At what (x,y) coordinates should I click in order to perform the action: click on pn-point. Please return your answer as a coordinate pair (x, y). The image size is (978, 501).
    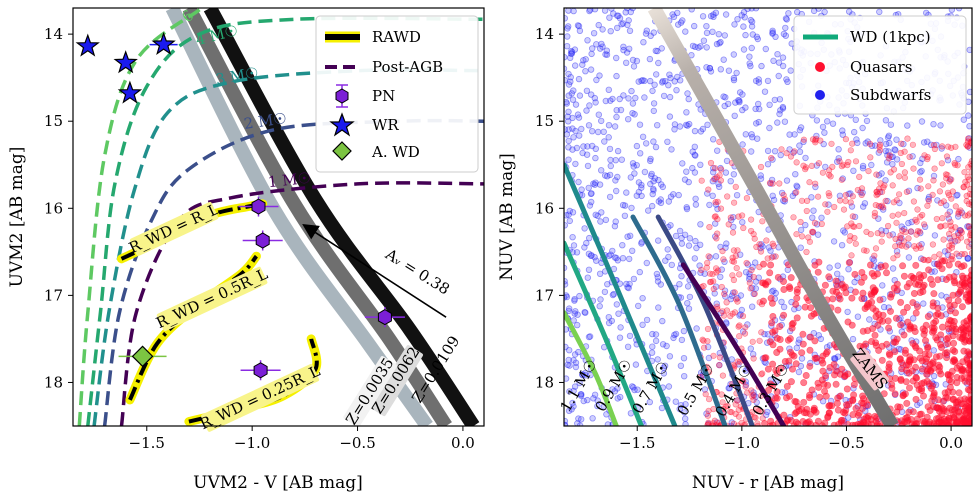
    Looking at the image, I should click on (384, 317).